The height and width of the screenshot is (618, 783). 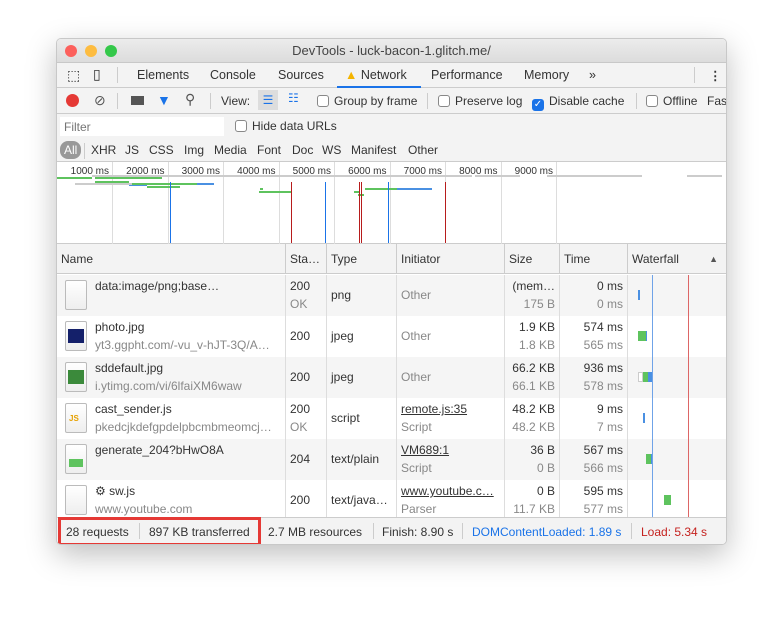 What do you see at coordinates (137, 100) in the screenshot?
I see `screenshot-camera-icon` at bounding box center [137, 100].